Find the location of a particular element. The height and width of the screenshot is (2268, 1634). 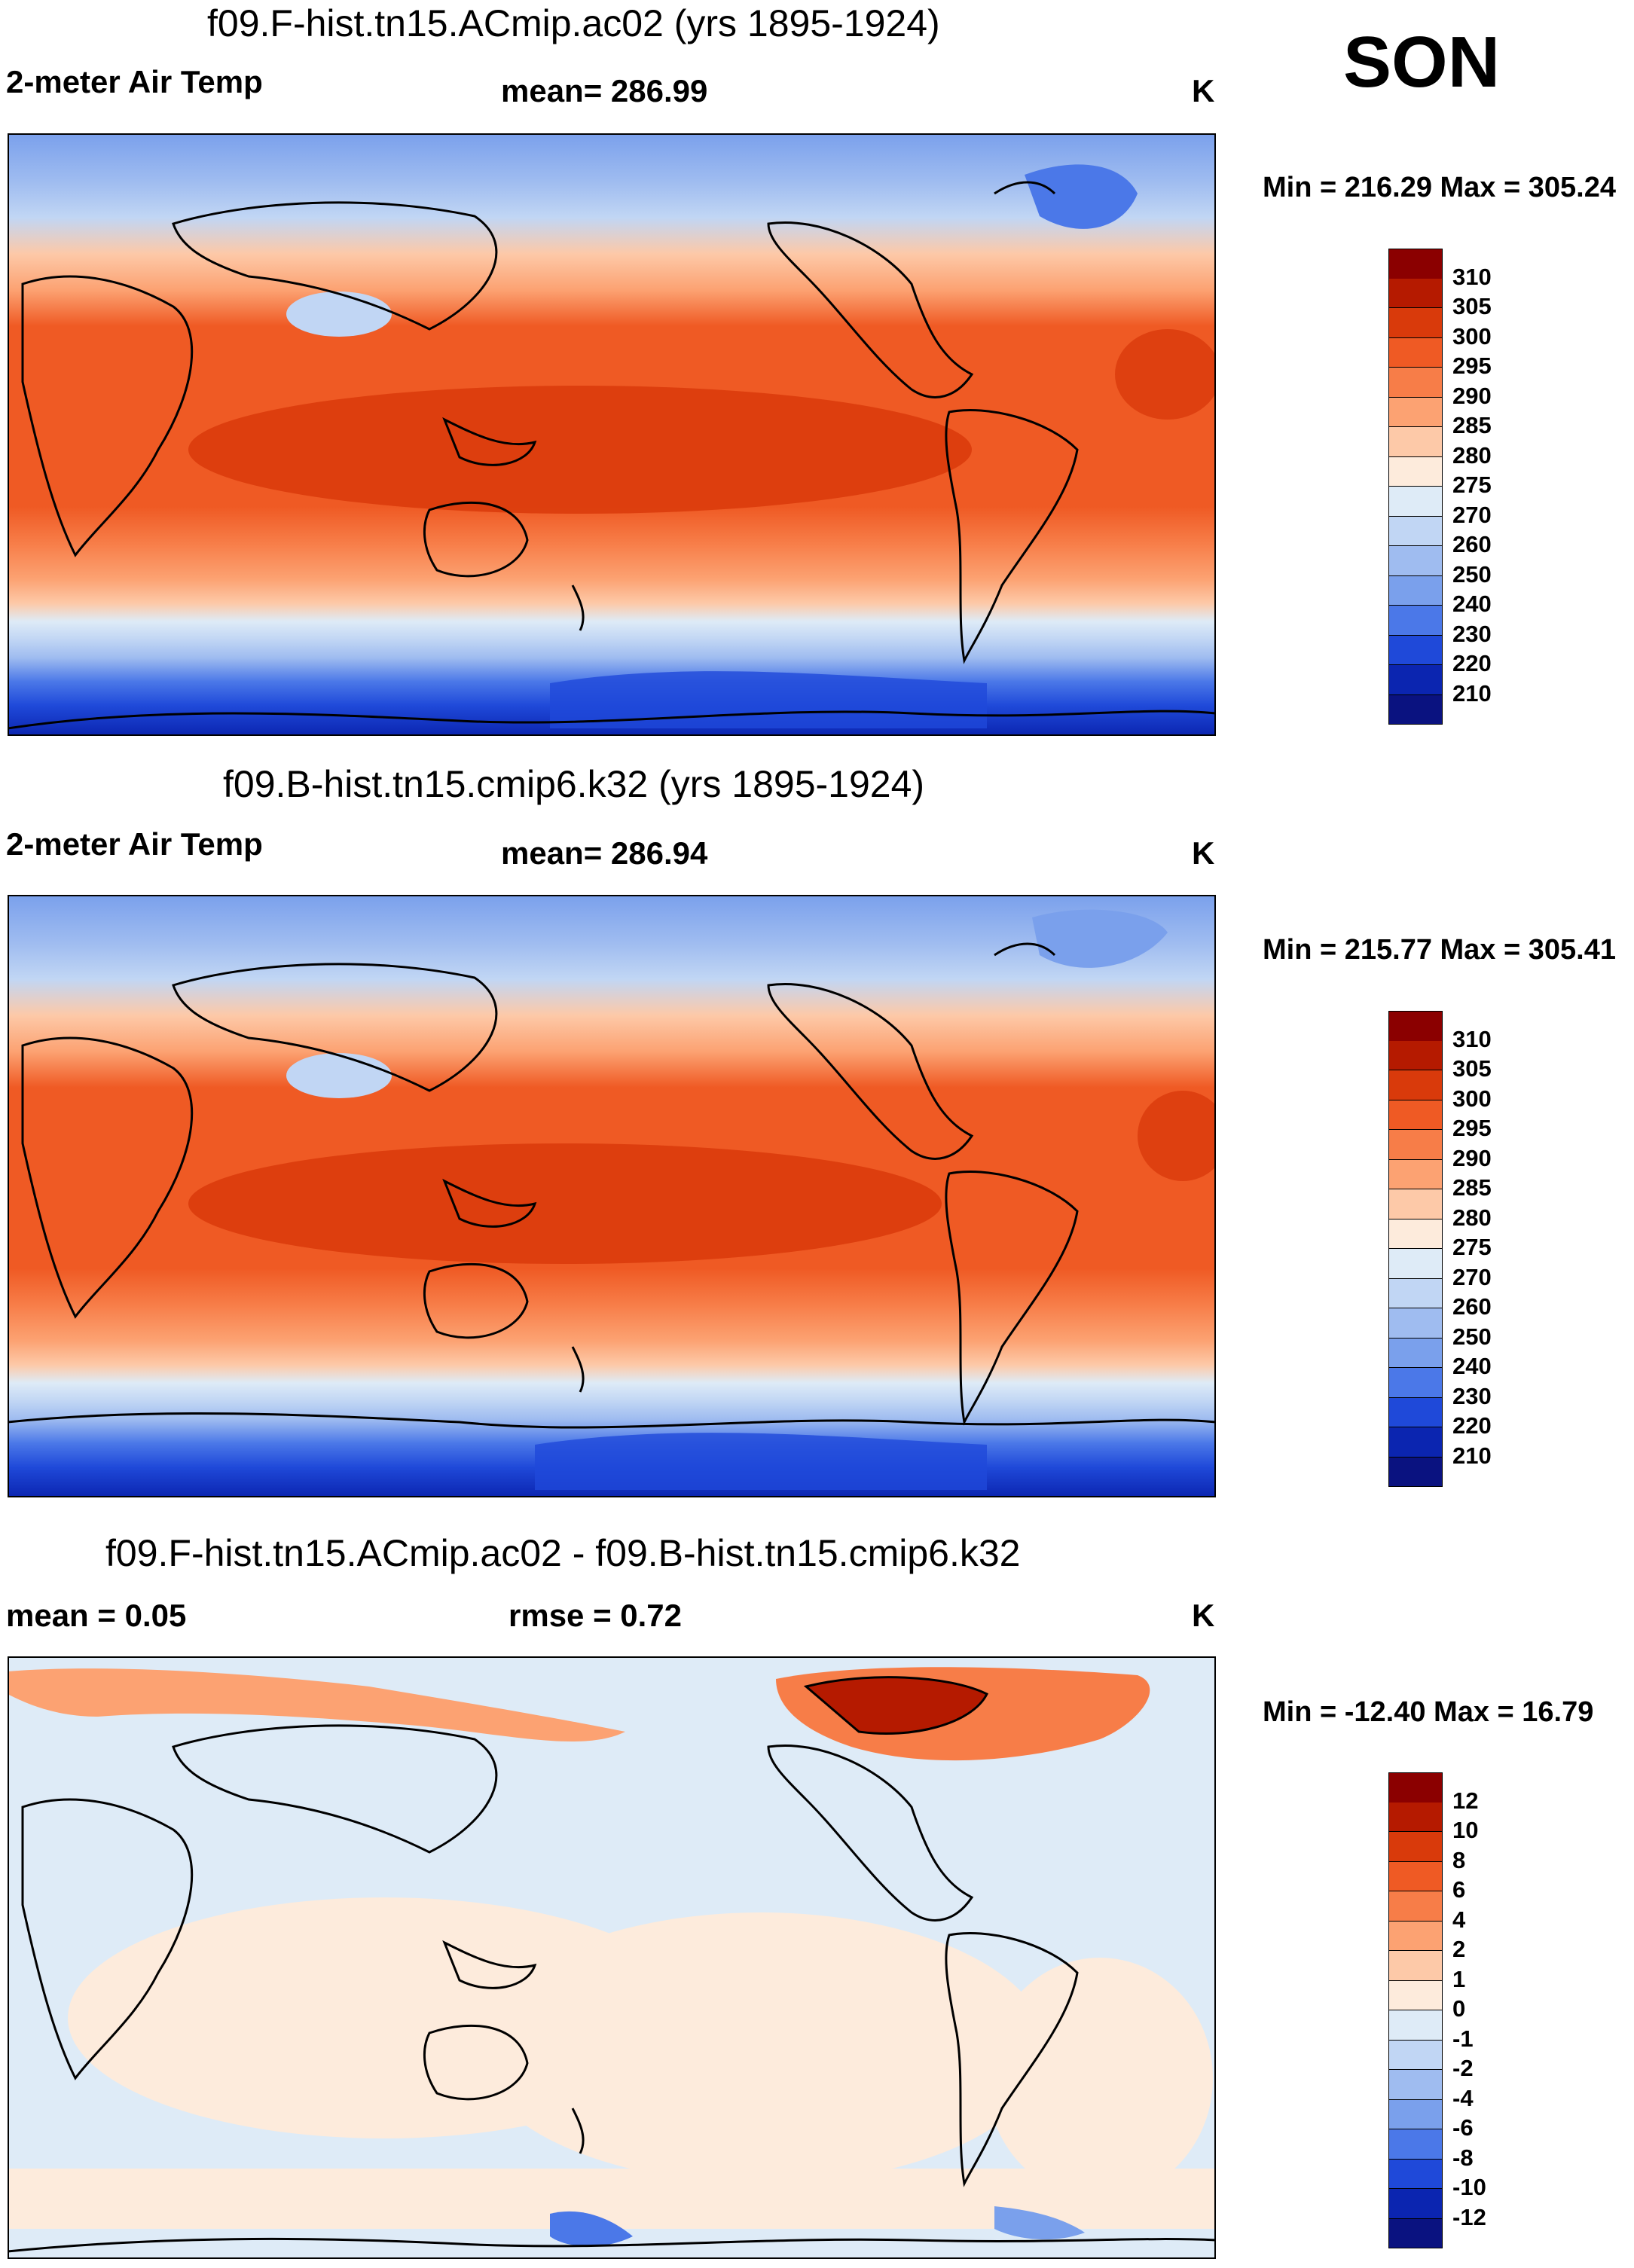

colorbar-tick-label: 305 is located at coordinates (1472, 306).